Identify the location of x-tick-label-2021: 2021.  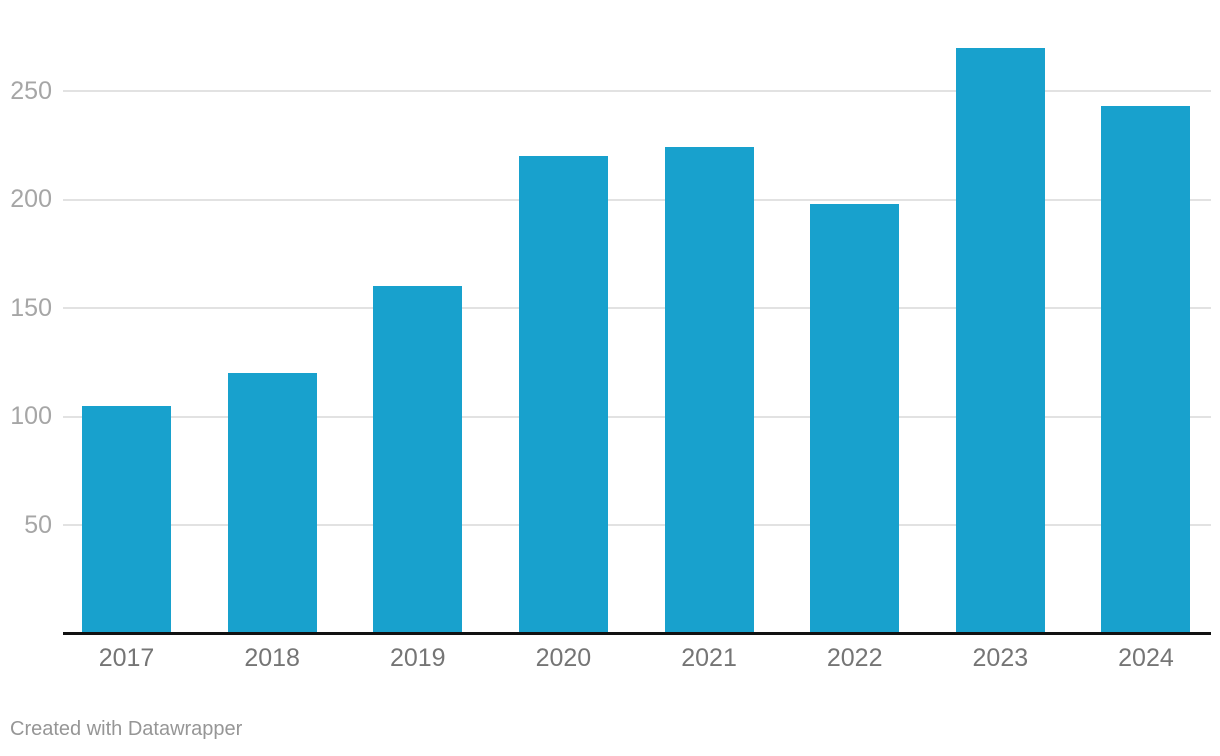
(709, 658).